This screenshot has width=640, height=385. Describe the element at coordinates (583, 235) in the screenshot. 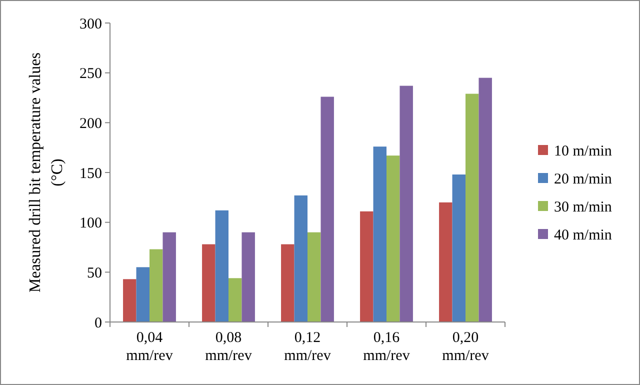

I see `legend-label: 40 m/min` at that location.